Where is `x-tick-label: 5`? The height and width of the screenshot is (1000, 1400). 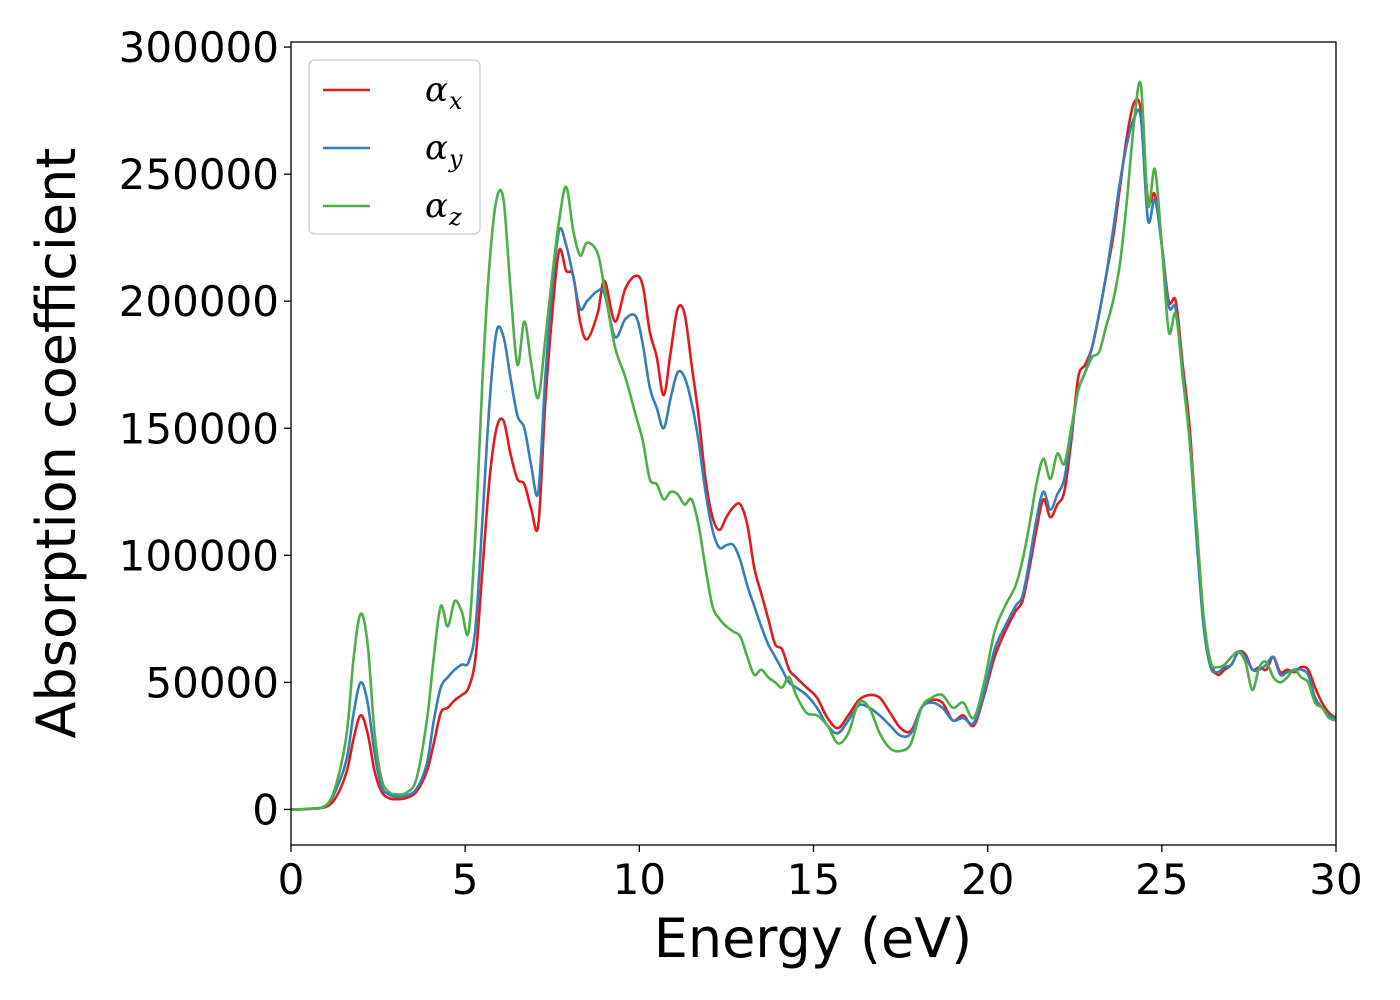 x-tick-label: 5 is located at coordinates (465, 879).